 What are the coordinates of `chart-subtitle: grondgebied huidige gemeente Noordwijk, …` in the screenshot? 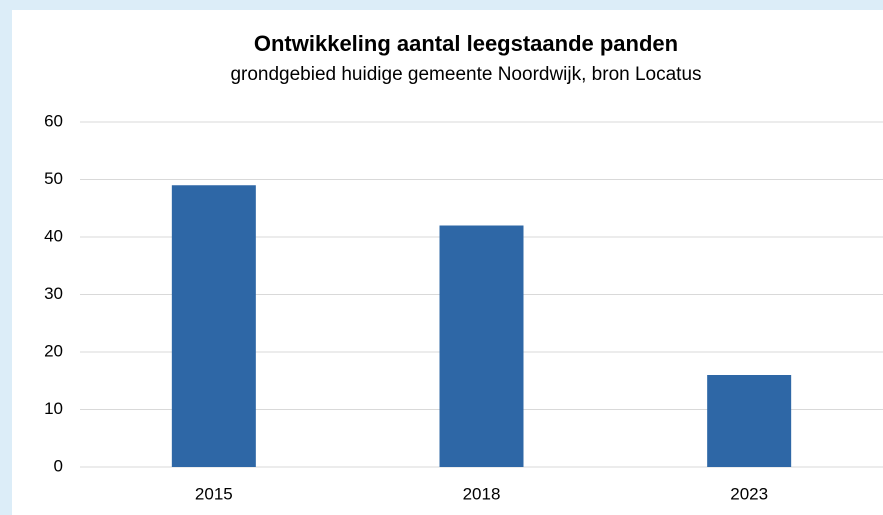 It's located at (465, 74).